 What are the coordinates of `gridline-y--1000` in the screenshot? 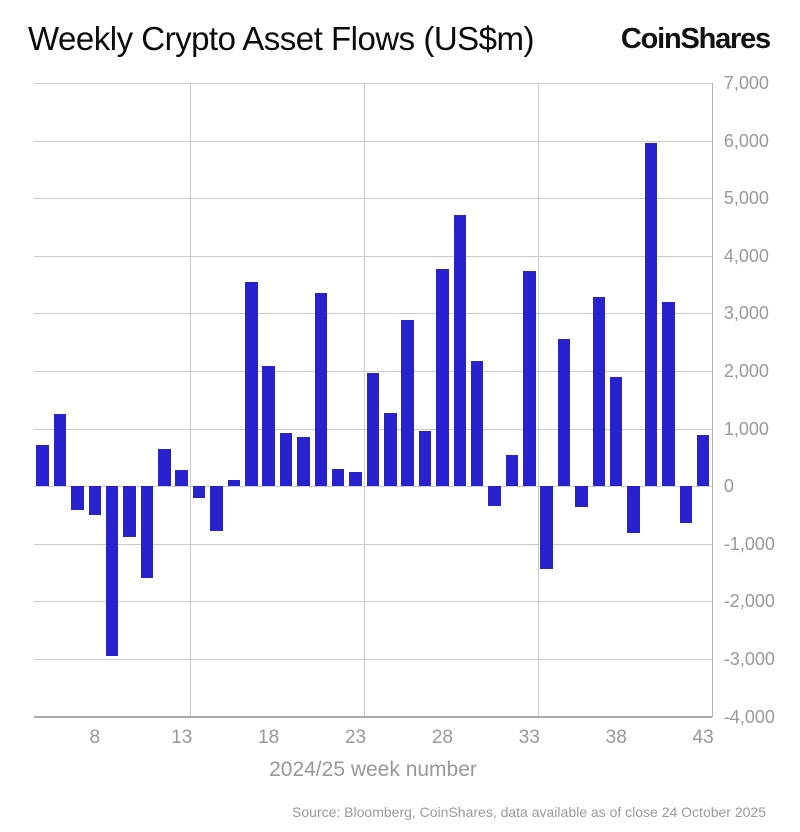 It's located at (373, 544).